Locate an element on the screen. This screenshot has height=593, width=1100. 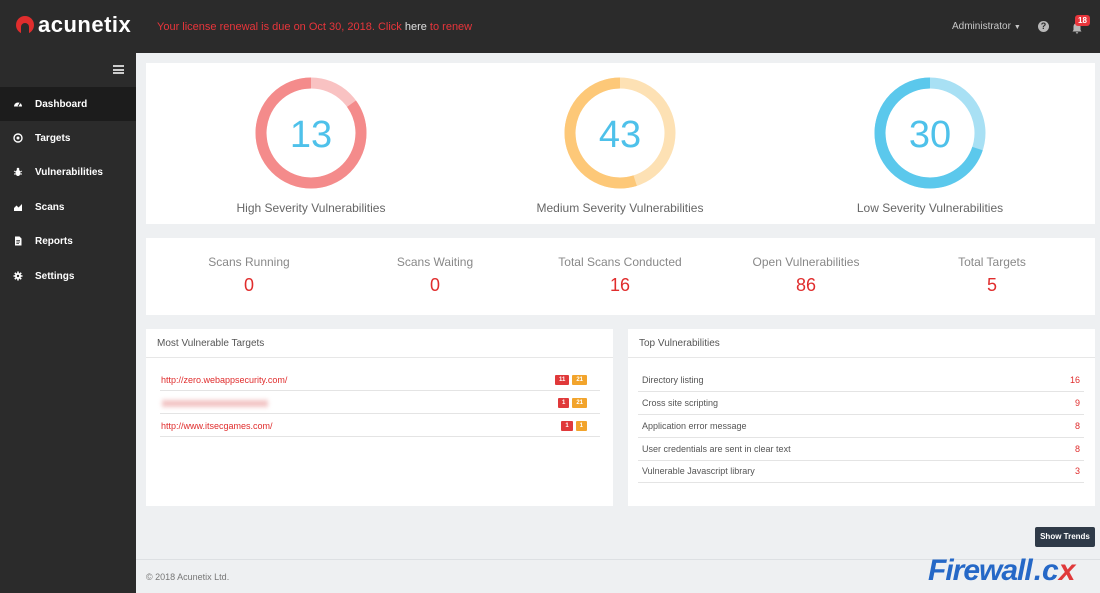
low-severity-ring: 30 is located at coordinates (930, 133).